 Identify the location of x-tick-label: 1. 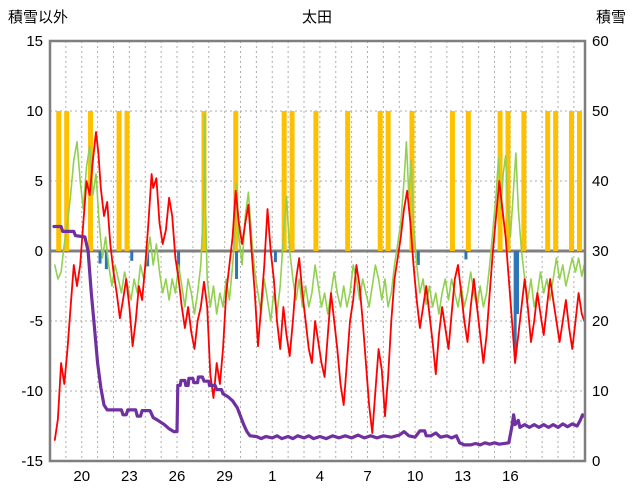
(272, 476).